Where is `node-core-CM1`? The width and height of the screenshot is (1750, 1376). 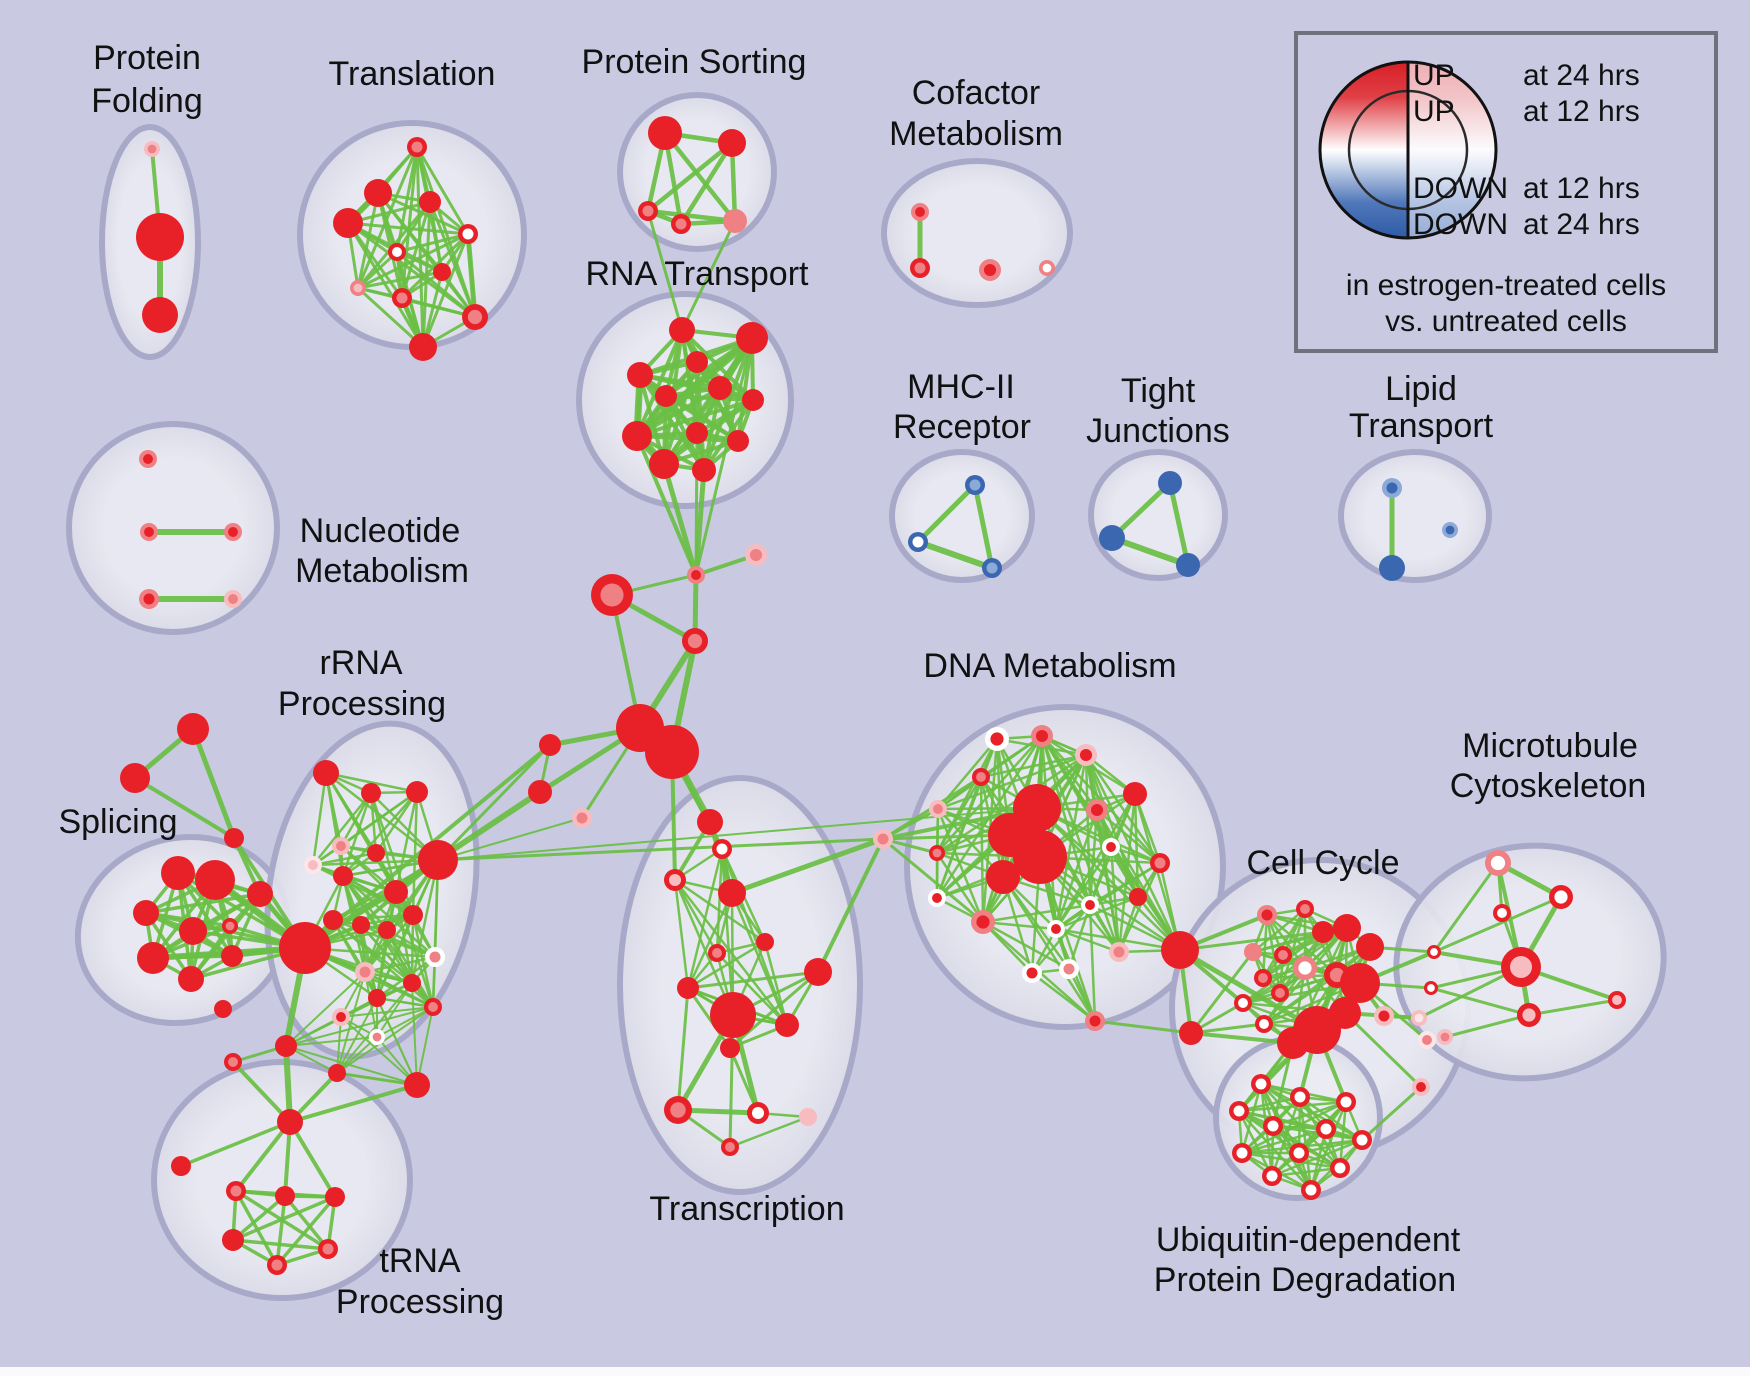
node-core-CM1 is located at coordinates (920, 212).